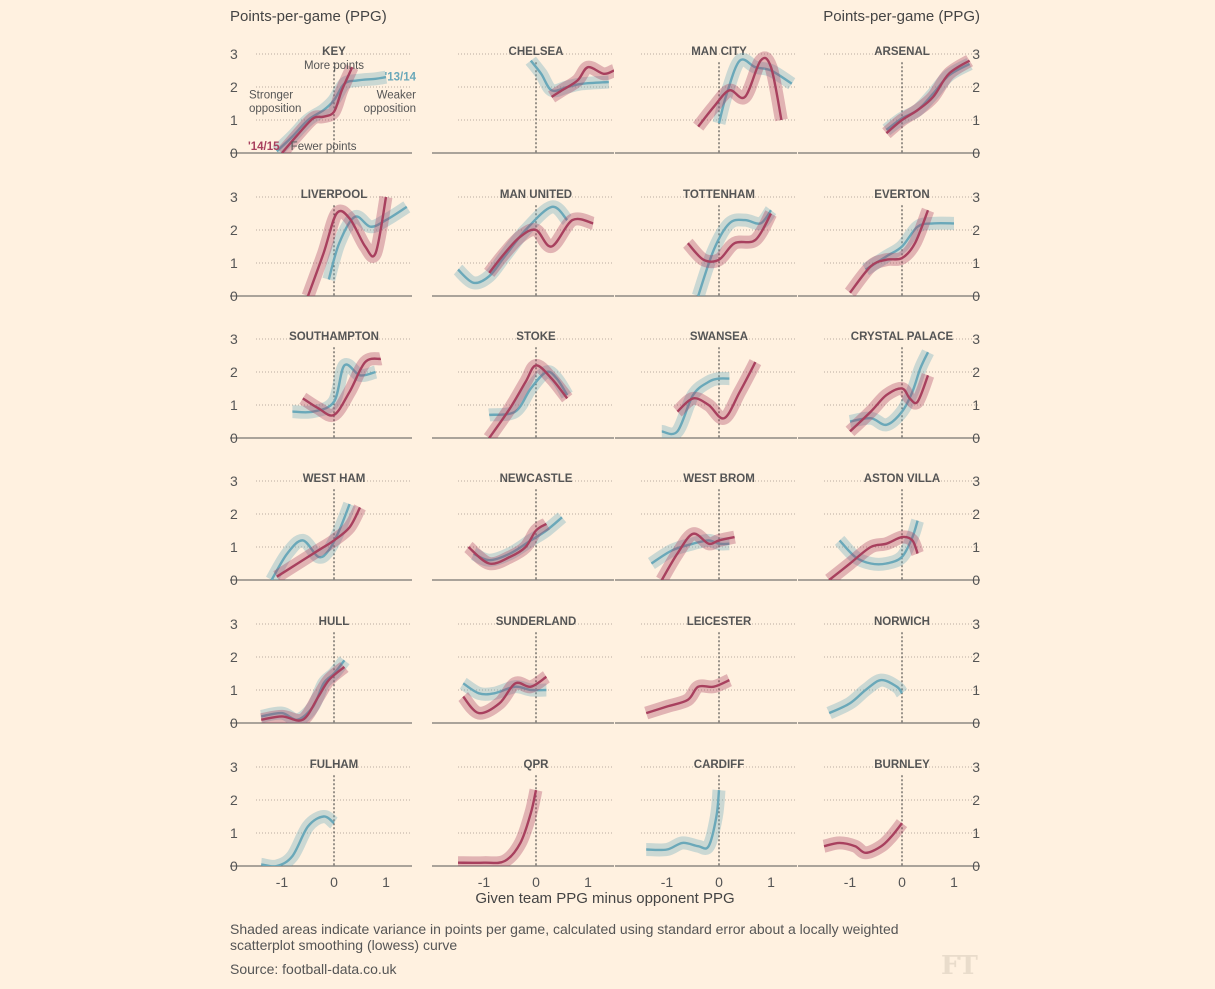 This screenshot has width=1215, height=989. What do you see at coordinates (271, 96) in the screenshot?
I see `key-stronger: Stronger` at bounding box center [271, 96].